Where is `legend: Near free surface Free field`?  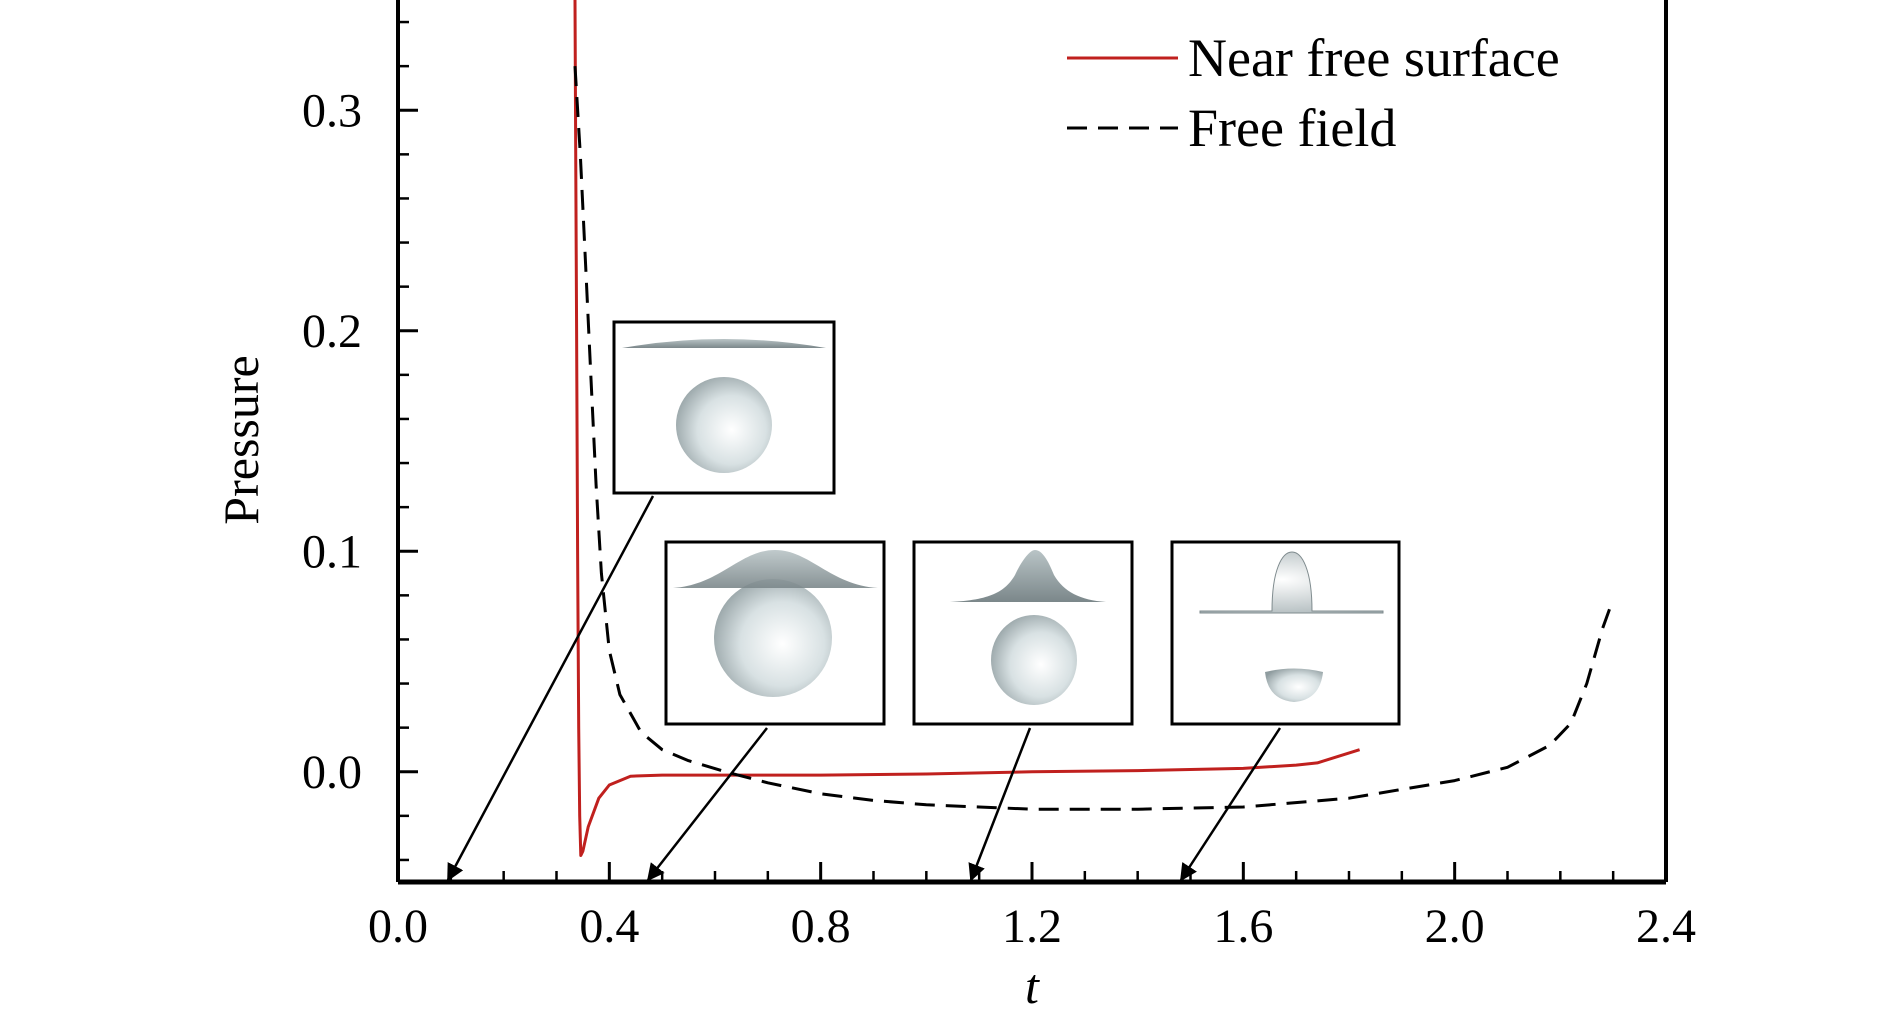 legend: Near free surface Free field is located at coordinates (1313, 93).